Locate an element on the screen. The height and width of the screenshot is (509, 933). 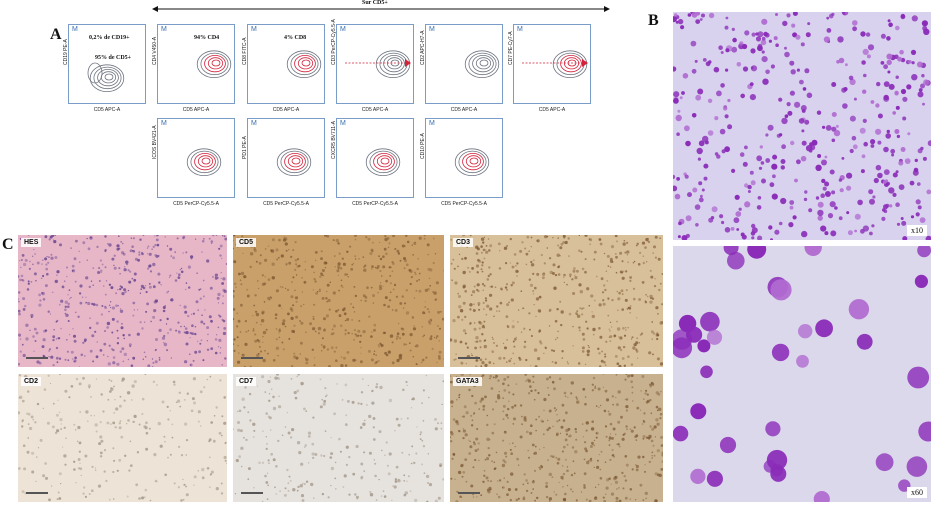
y-axis-label: CD10 PE-A is located at coordinates (423, 146).